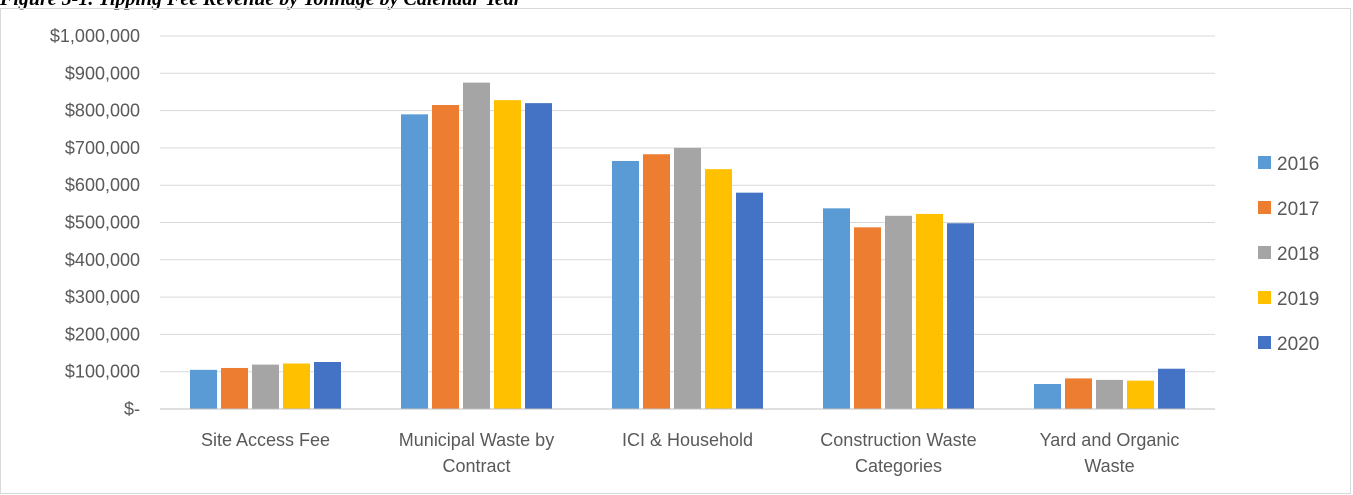 This screenshot has width=1353, height=495. Describe the element at coordinates (265, 440) in the screenshot. I see `x-category-label: Site Access Fee` at that location.